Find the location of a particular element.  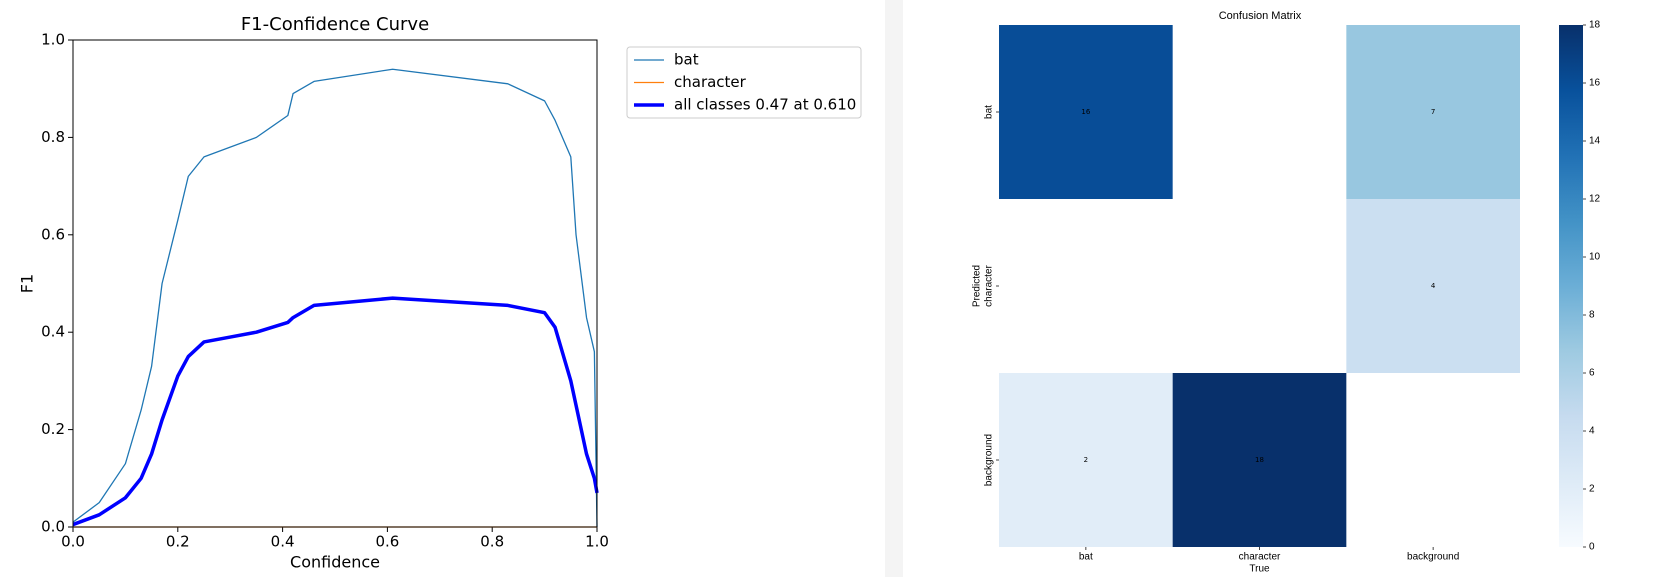

colorbar is located at coordinates (1571, 286).